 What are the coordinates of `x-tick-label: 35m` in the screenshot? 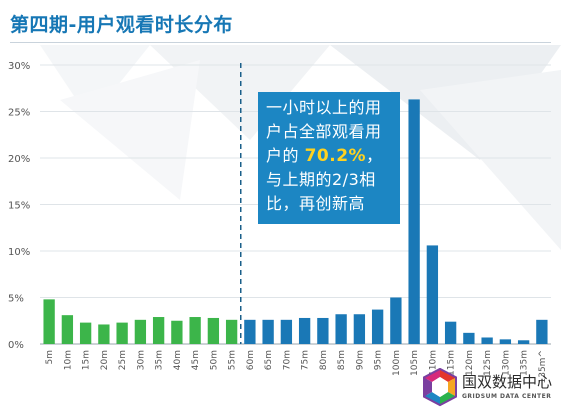 It's located at (160, 360).